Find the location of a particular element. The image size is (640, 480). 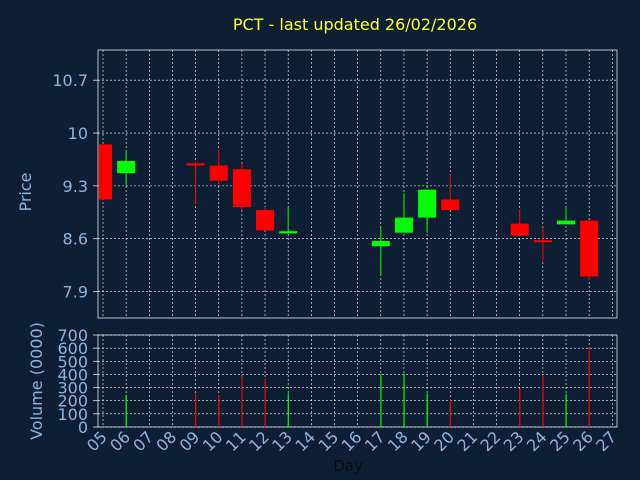

volume-bars is located at coordinates (357, 386).